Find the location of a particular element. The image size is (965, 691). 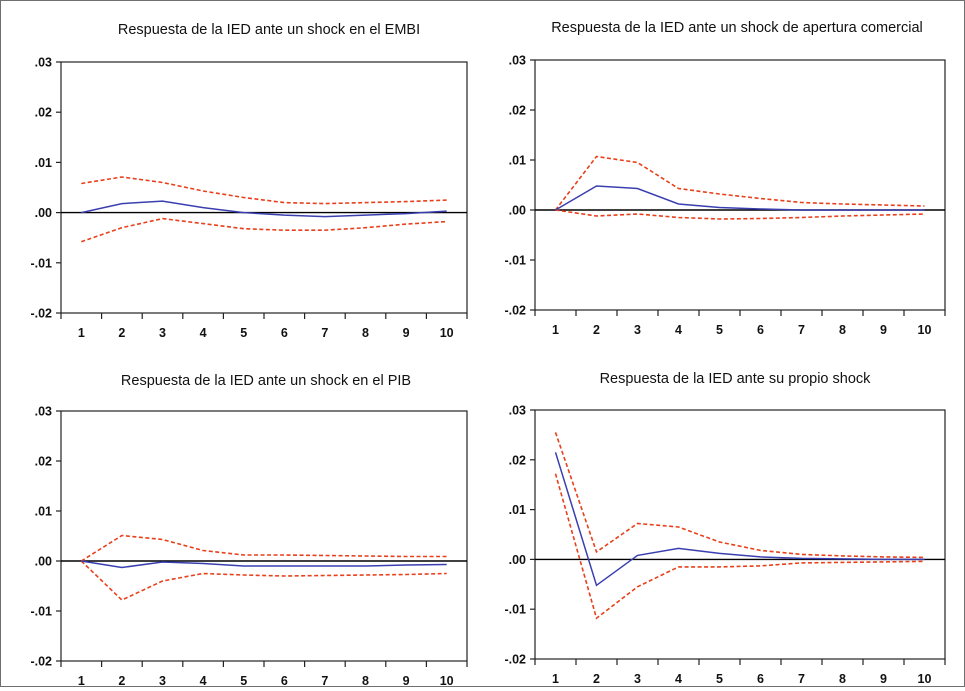

chart-title: Respuesta de la IED ante su propio shock is located at coordinates (736, 379).